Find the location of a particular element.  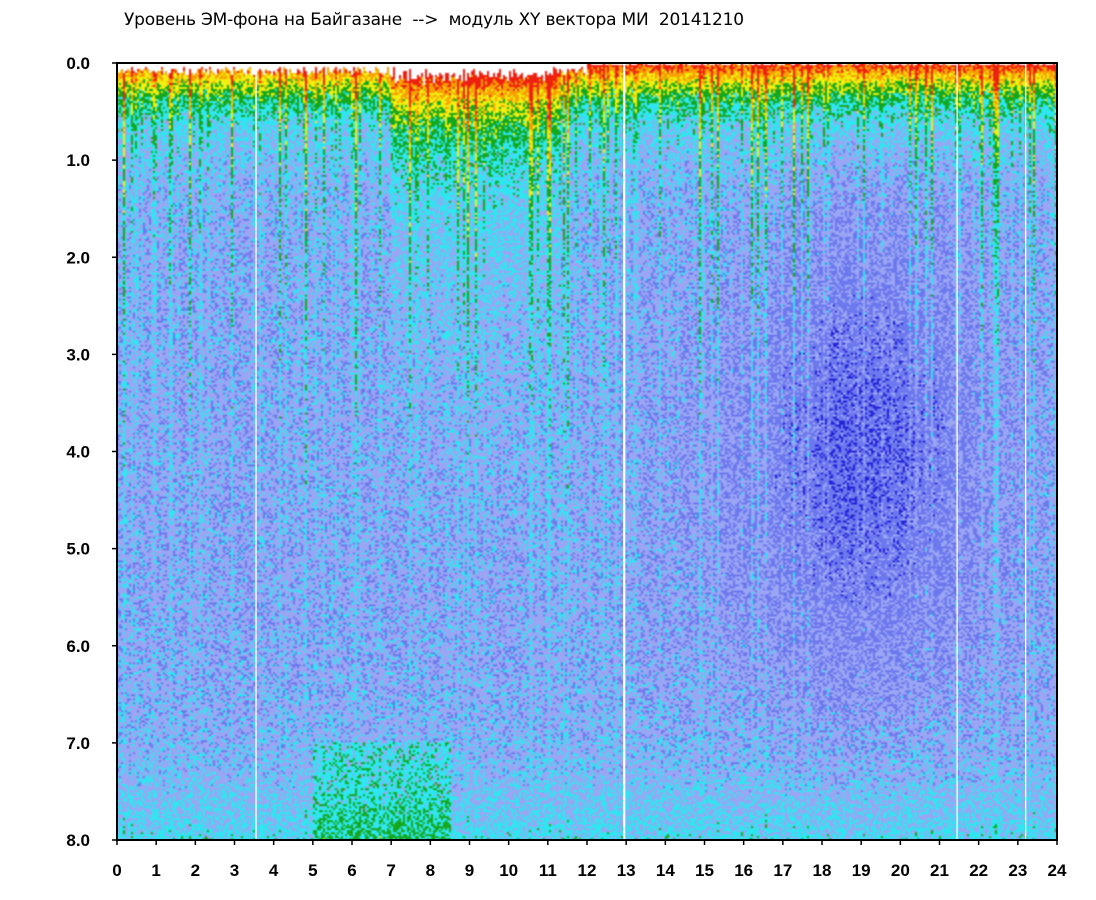

x-tick-label: 24 is located at coordinates (1057, 870).